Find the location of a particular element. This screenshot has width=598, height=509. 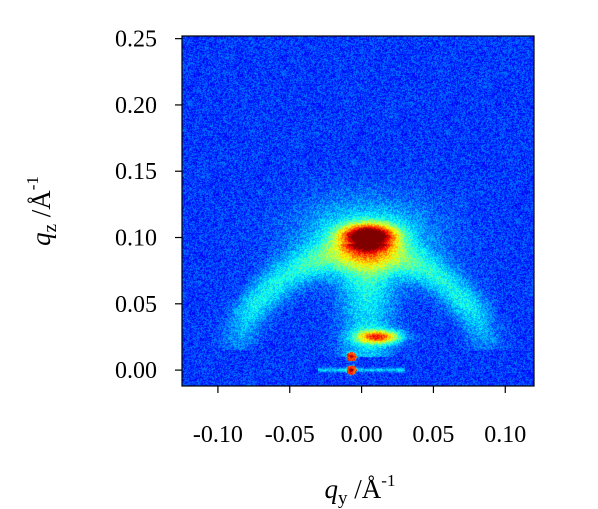

y-tick-label: 0.20 is located at coordinates (136, 106).